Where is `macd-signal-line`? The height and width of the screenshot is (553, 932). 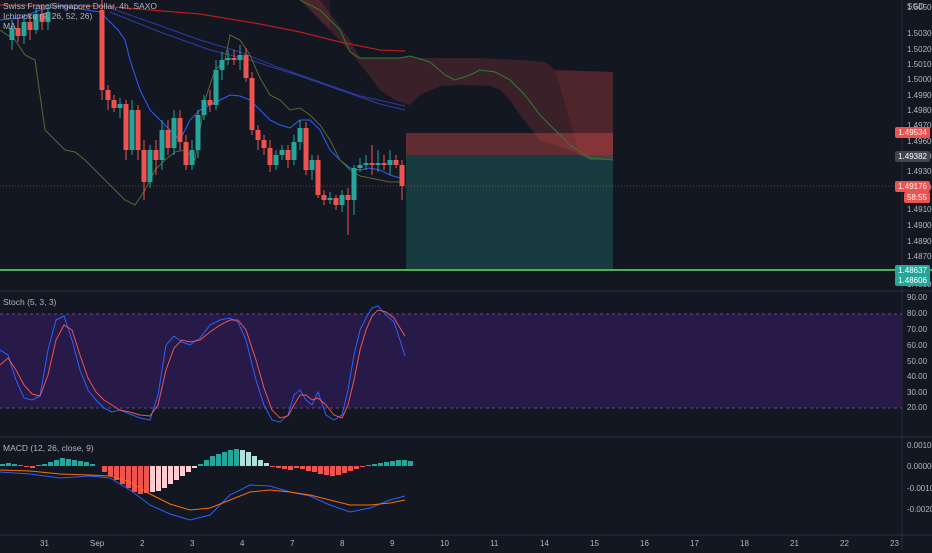 macd-signal-line is located at coordinates (203, 490).